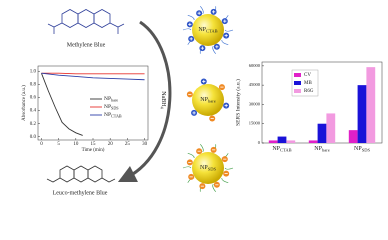 The height and width of the screenshot is (240, 388). I want to click on nanoparticles: NPCTAB NPbare NPSDS, so click(208, 99).